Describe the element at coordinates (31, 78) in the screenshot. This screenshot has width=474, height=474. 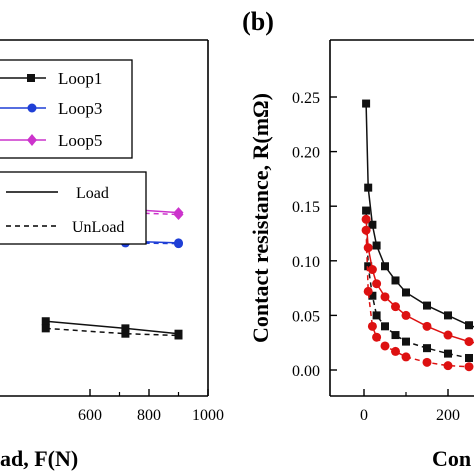
I see `legend-marker-loop1` at that location.